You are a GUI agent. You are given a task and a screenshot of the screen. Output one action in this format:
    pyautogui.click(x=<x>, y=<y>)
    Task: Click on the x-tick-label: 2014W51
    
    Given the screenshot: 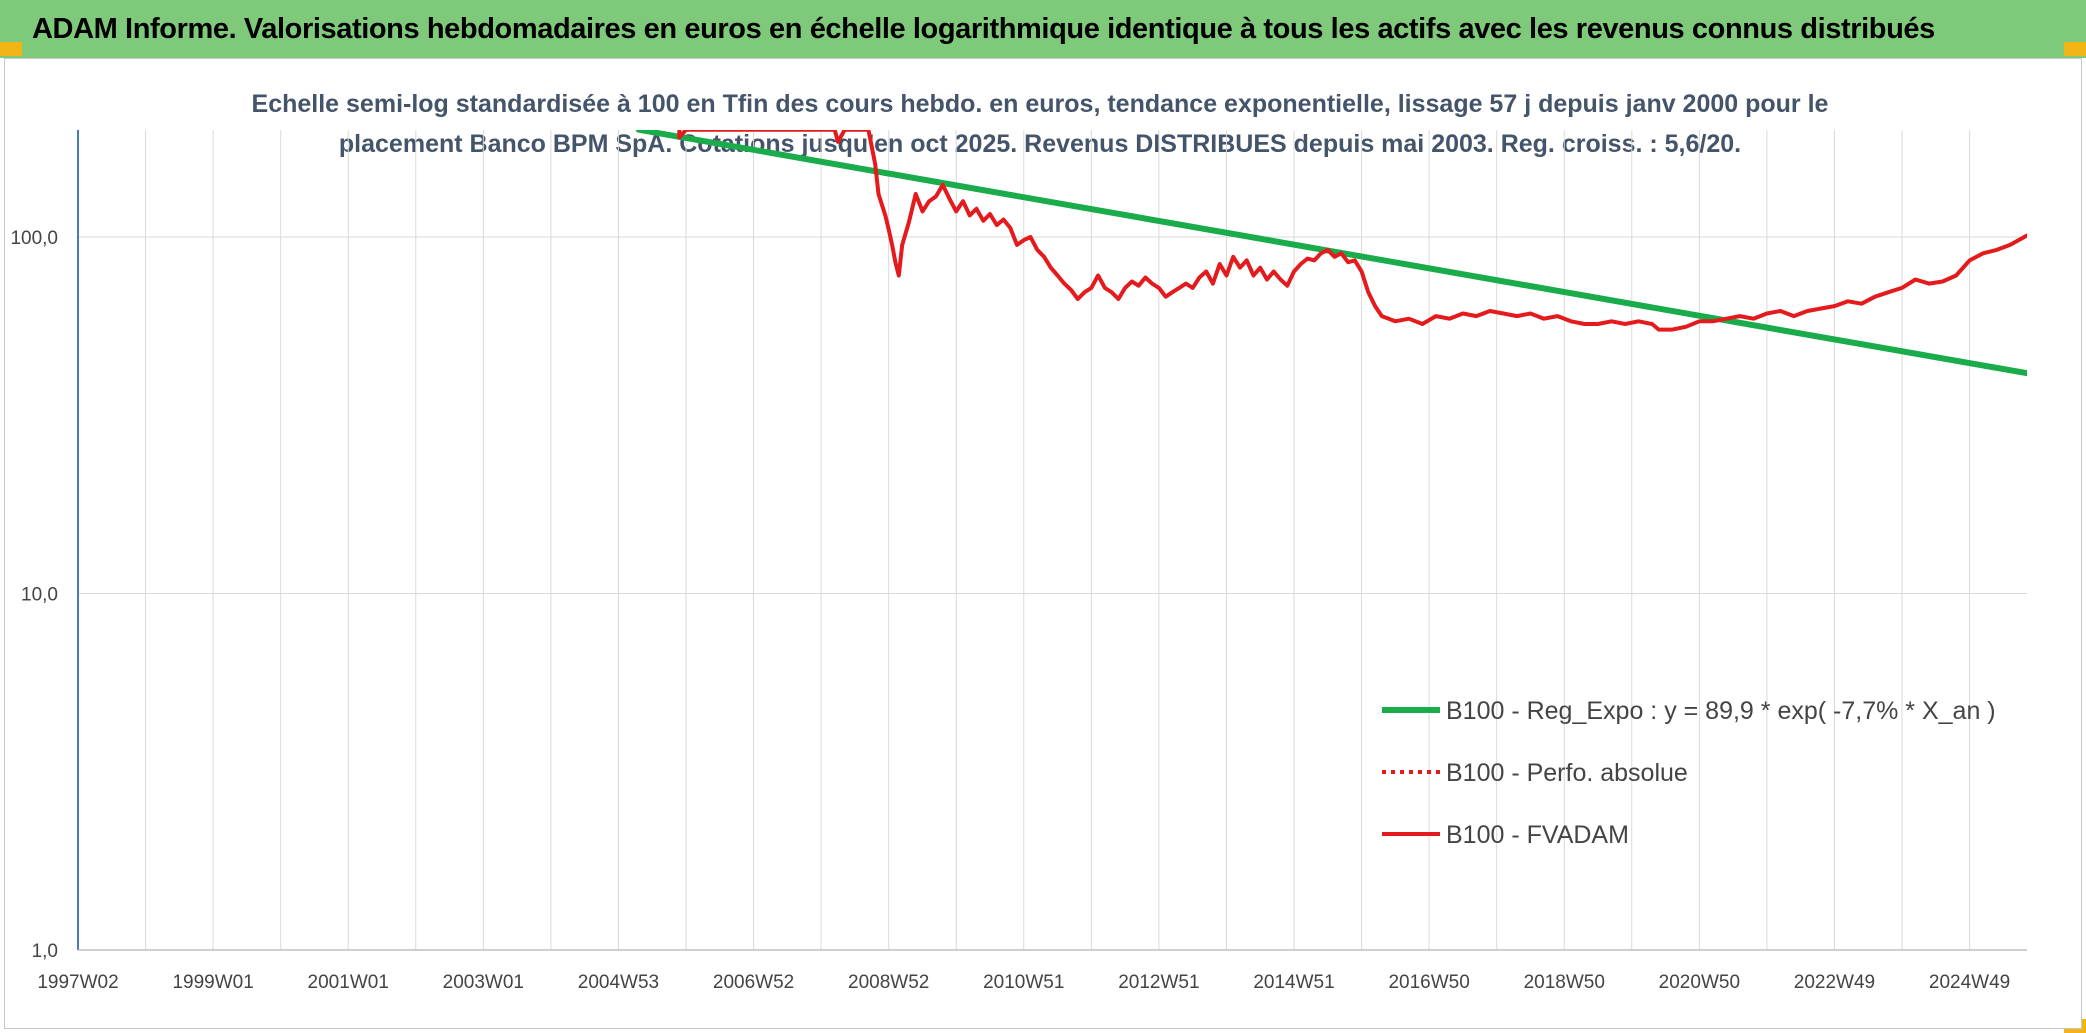 What is the action you would take?
    pyautogui.click(x=1293, y=982)
    